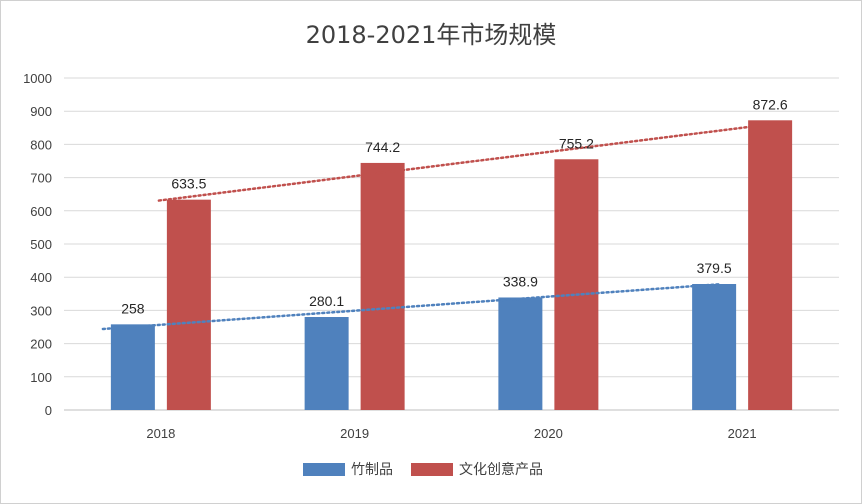 The height and width of the screenshot is (504, 862). I want to click on legend: 竹制品 文化创意产品, so click(423, 469).